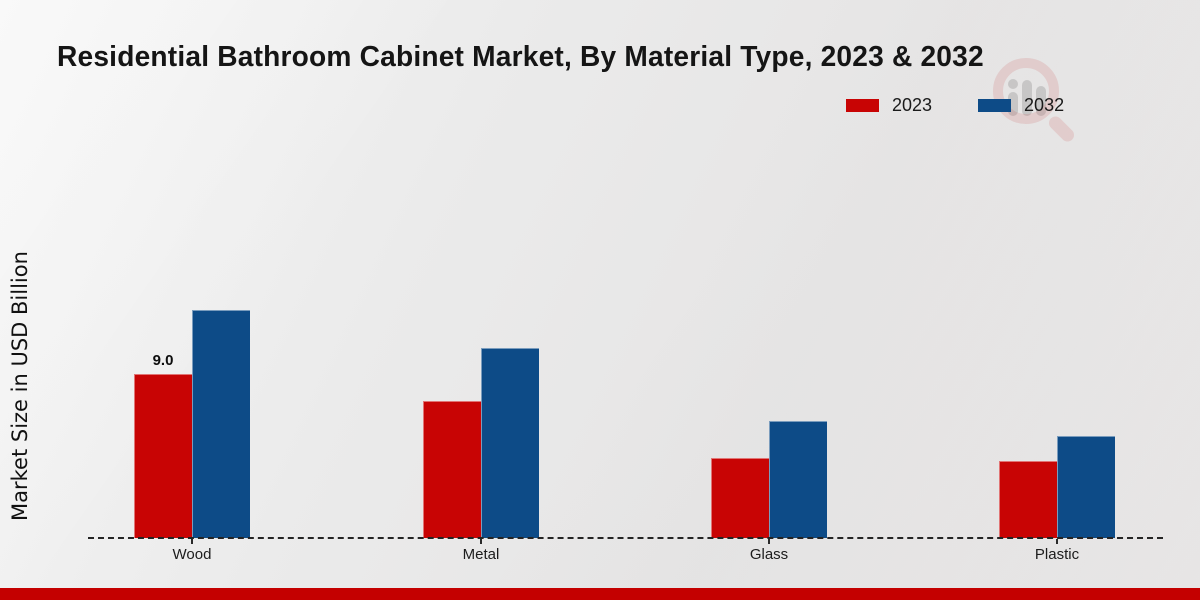  I want to click on bar-2023-plastic, so click(1028, 499).